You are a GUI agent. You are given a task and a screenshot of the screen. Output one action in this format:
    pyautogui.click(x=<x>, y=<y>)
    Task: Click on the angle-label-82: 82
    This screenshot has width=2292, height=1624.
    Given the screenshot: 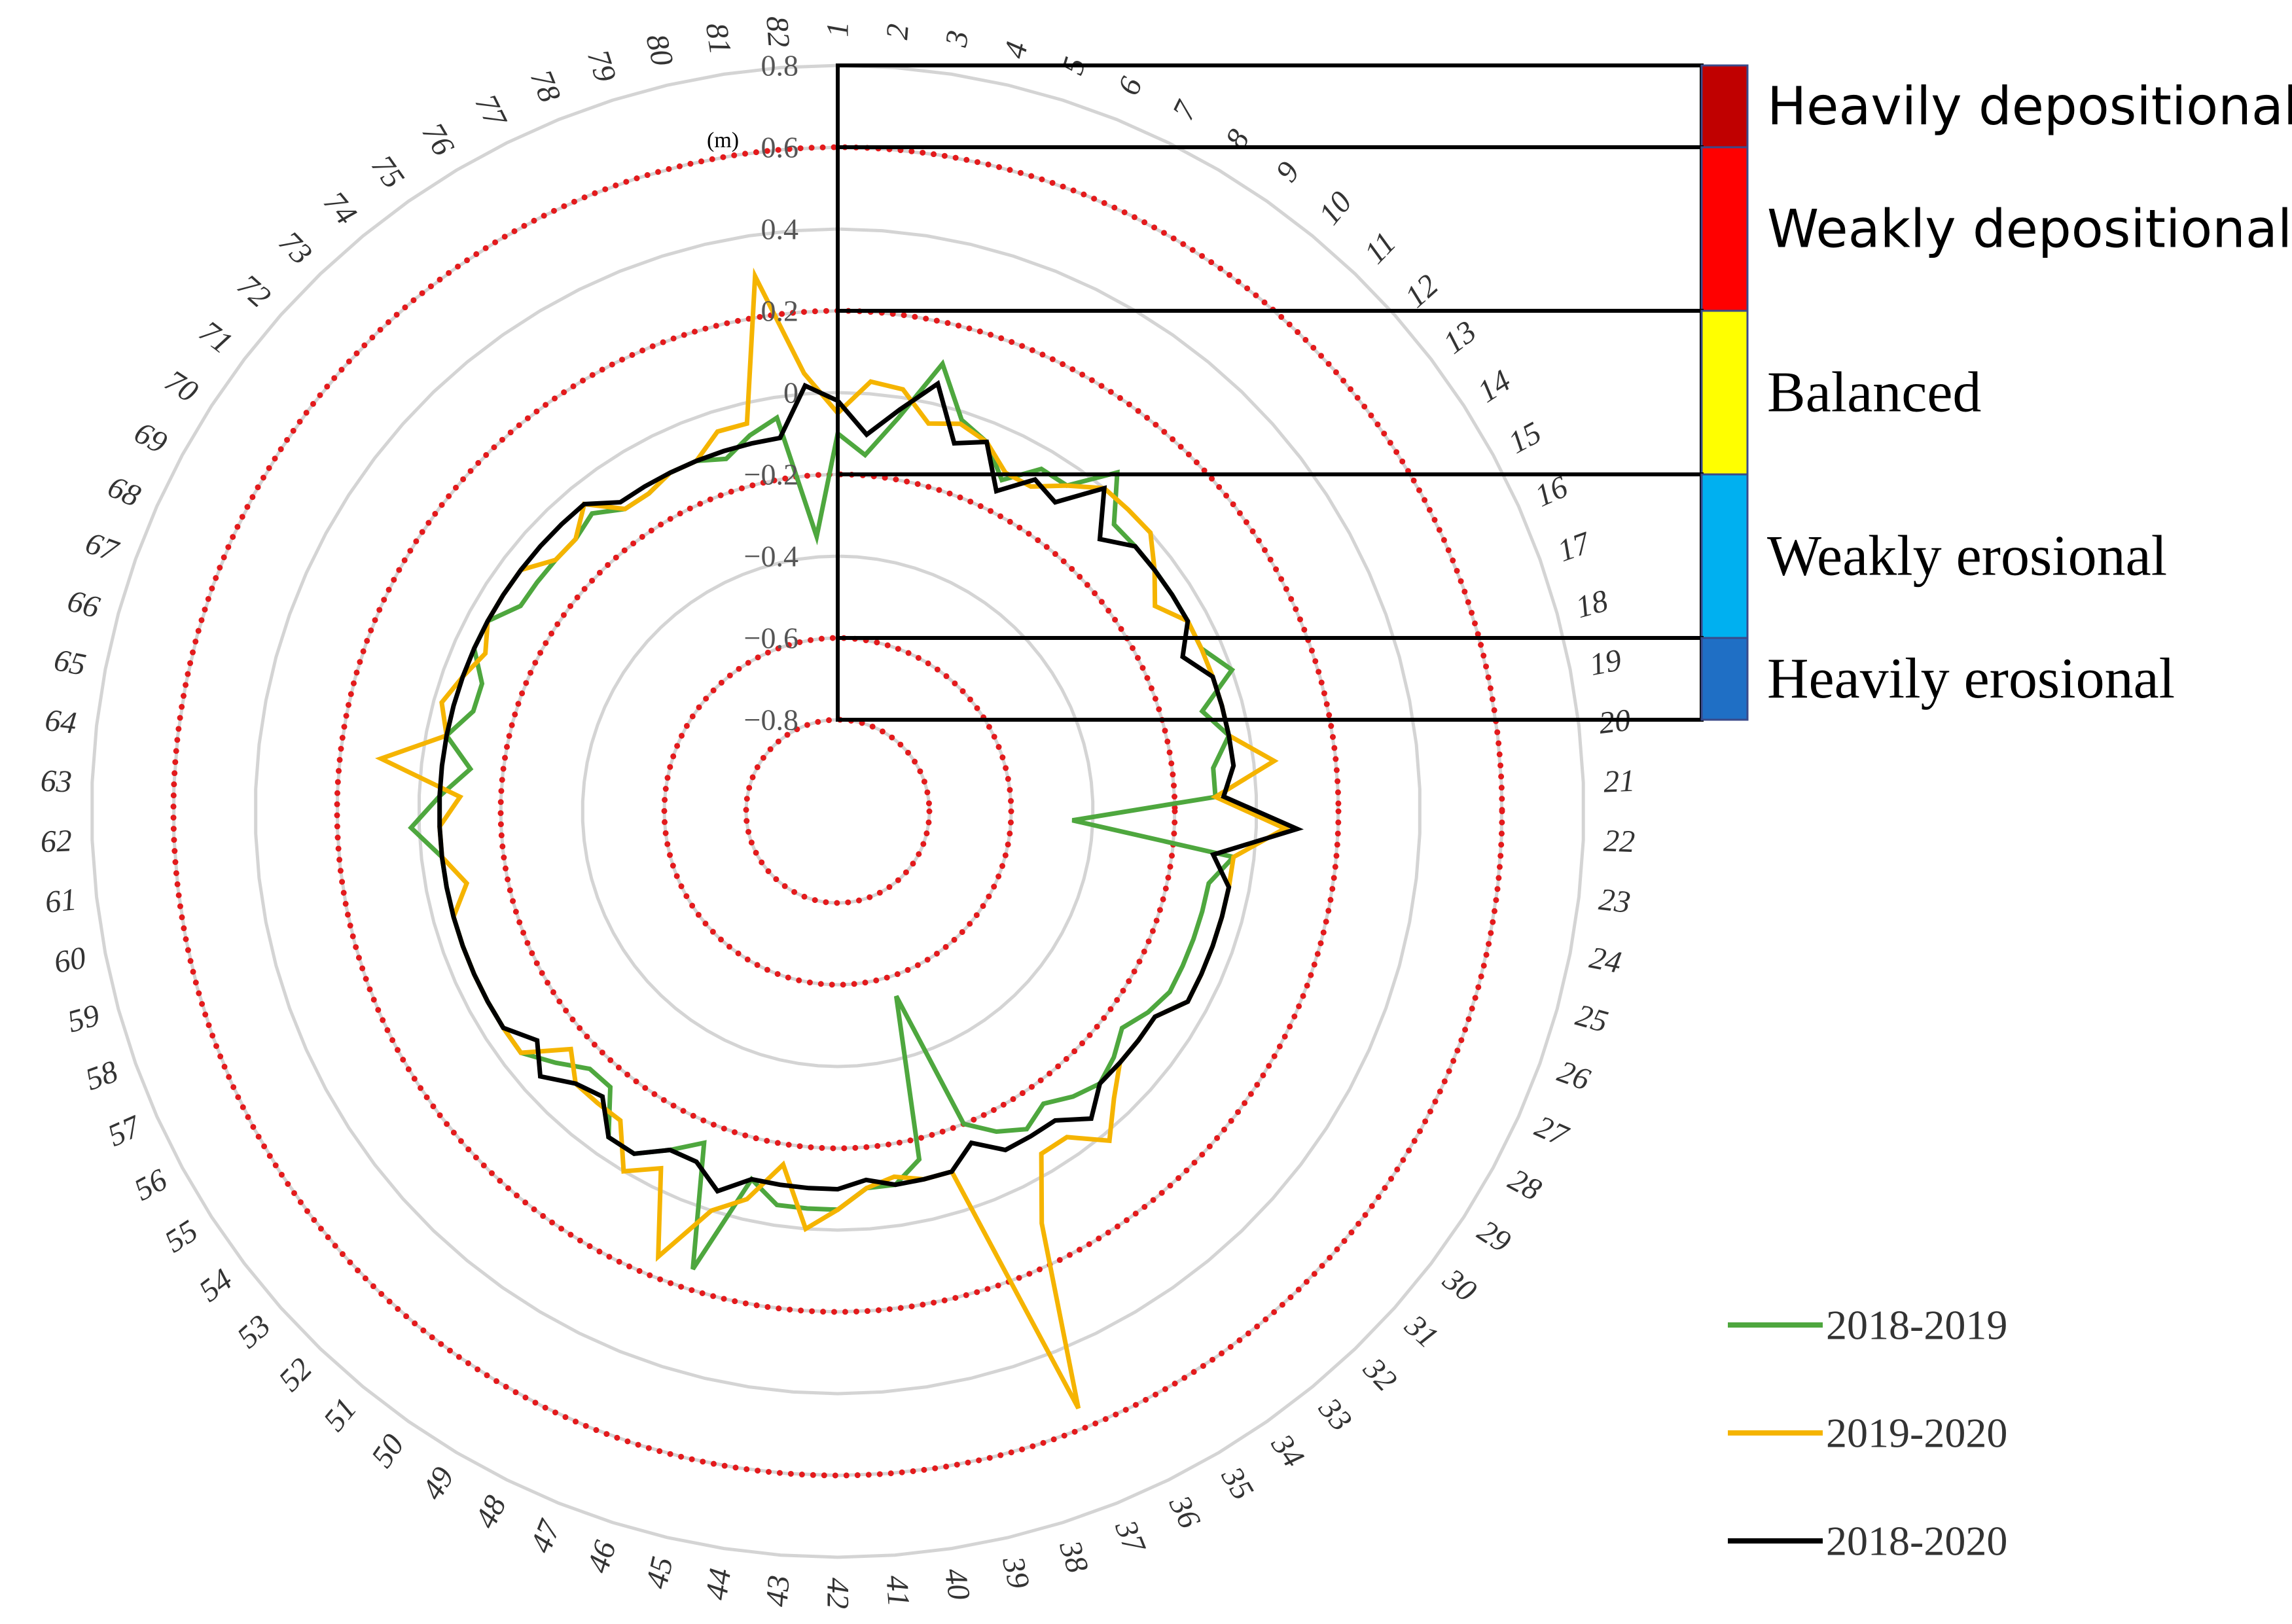 What is the action you would take?
    pyautogui.click(x=778, y=32)
    